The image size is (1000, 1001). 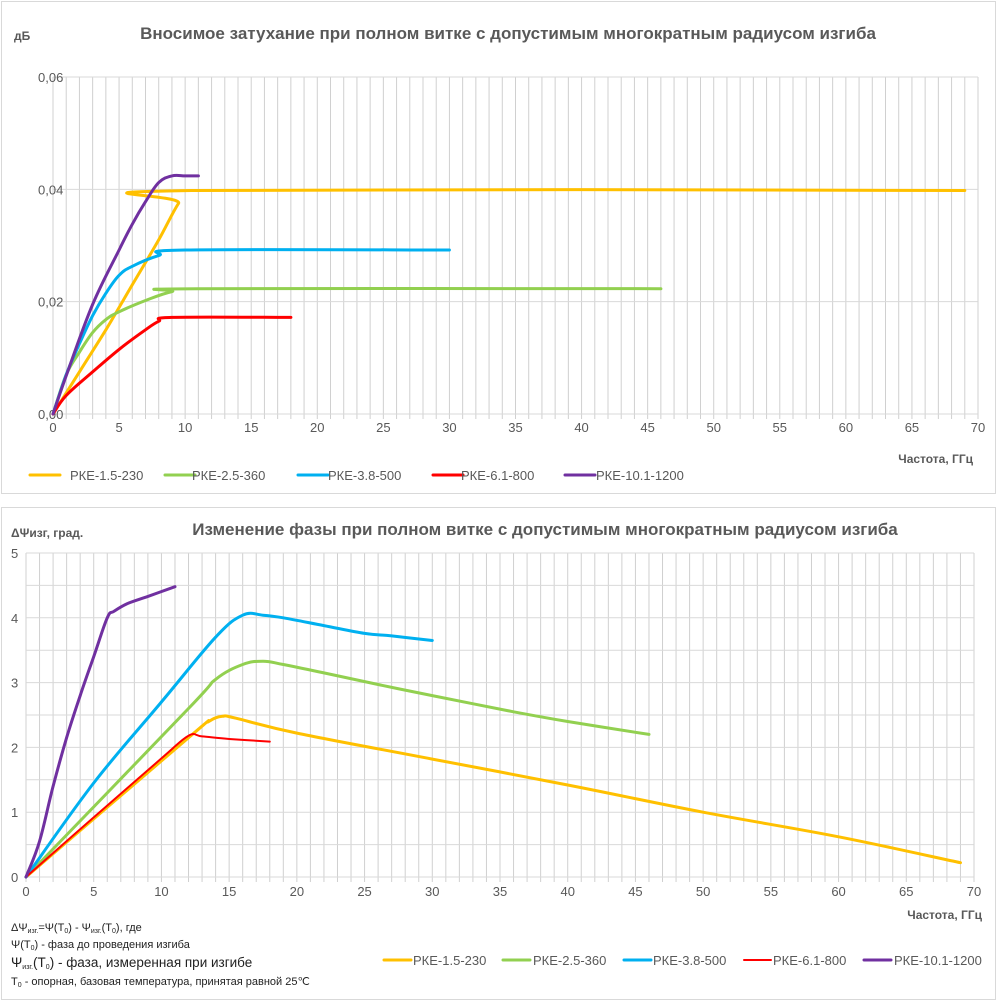 I want to click on y-tick-label: 5, so click(x=14, y=553).